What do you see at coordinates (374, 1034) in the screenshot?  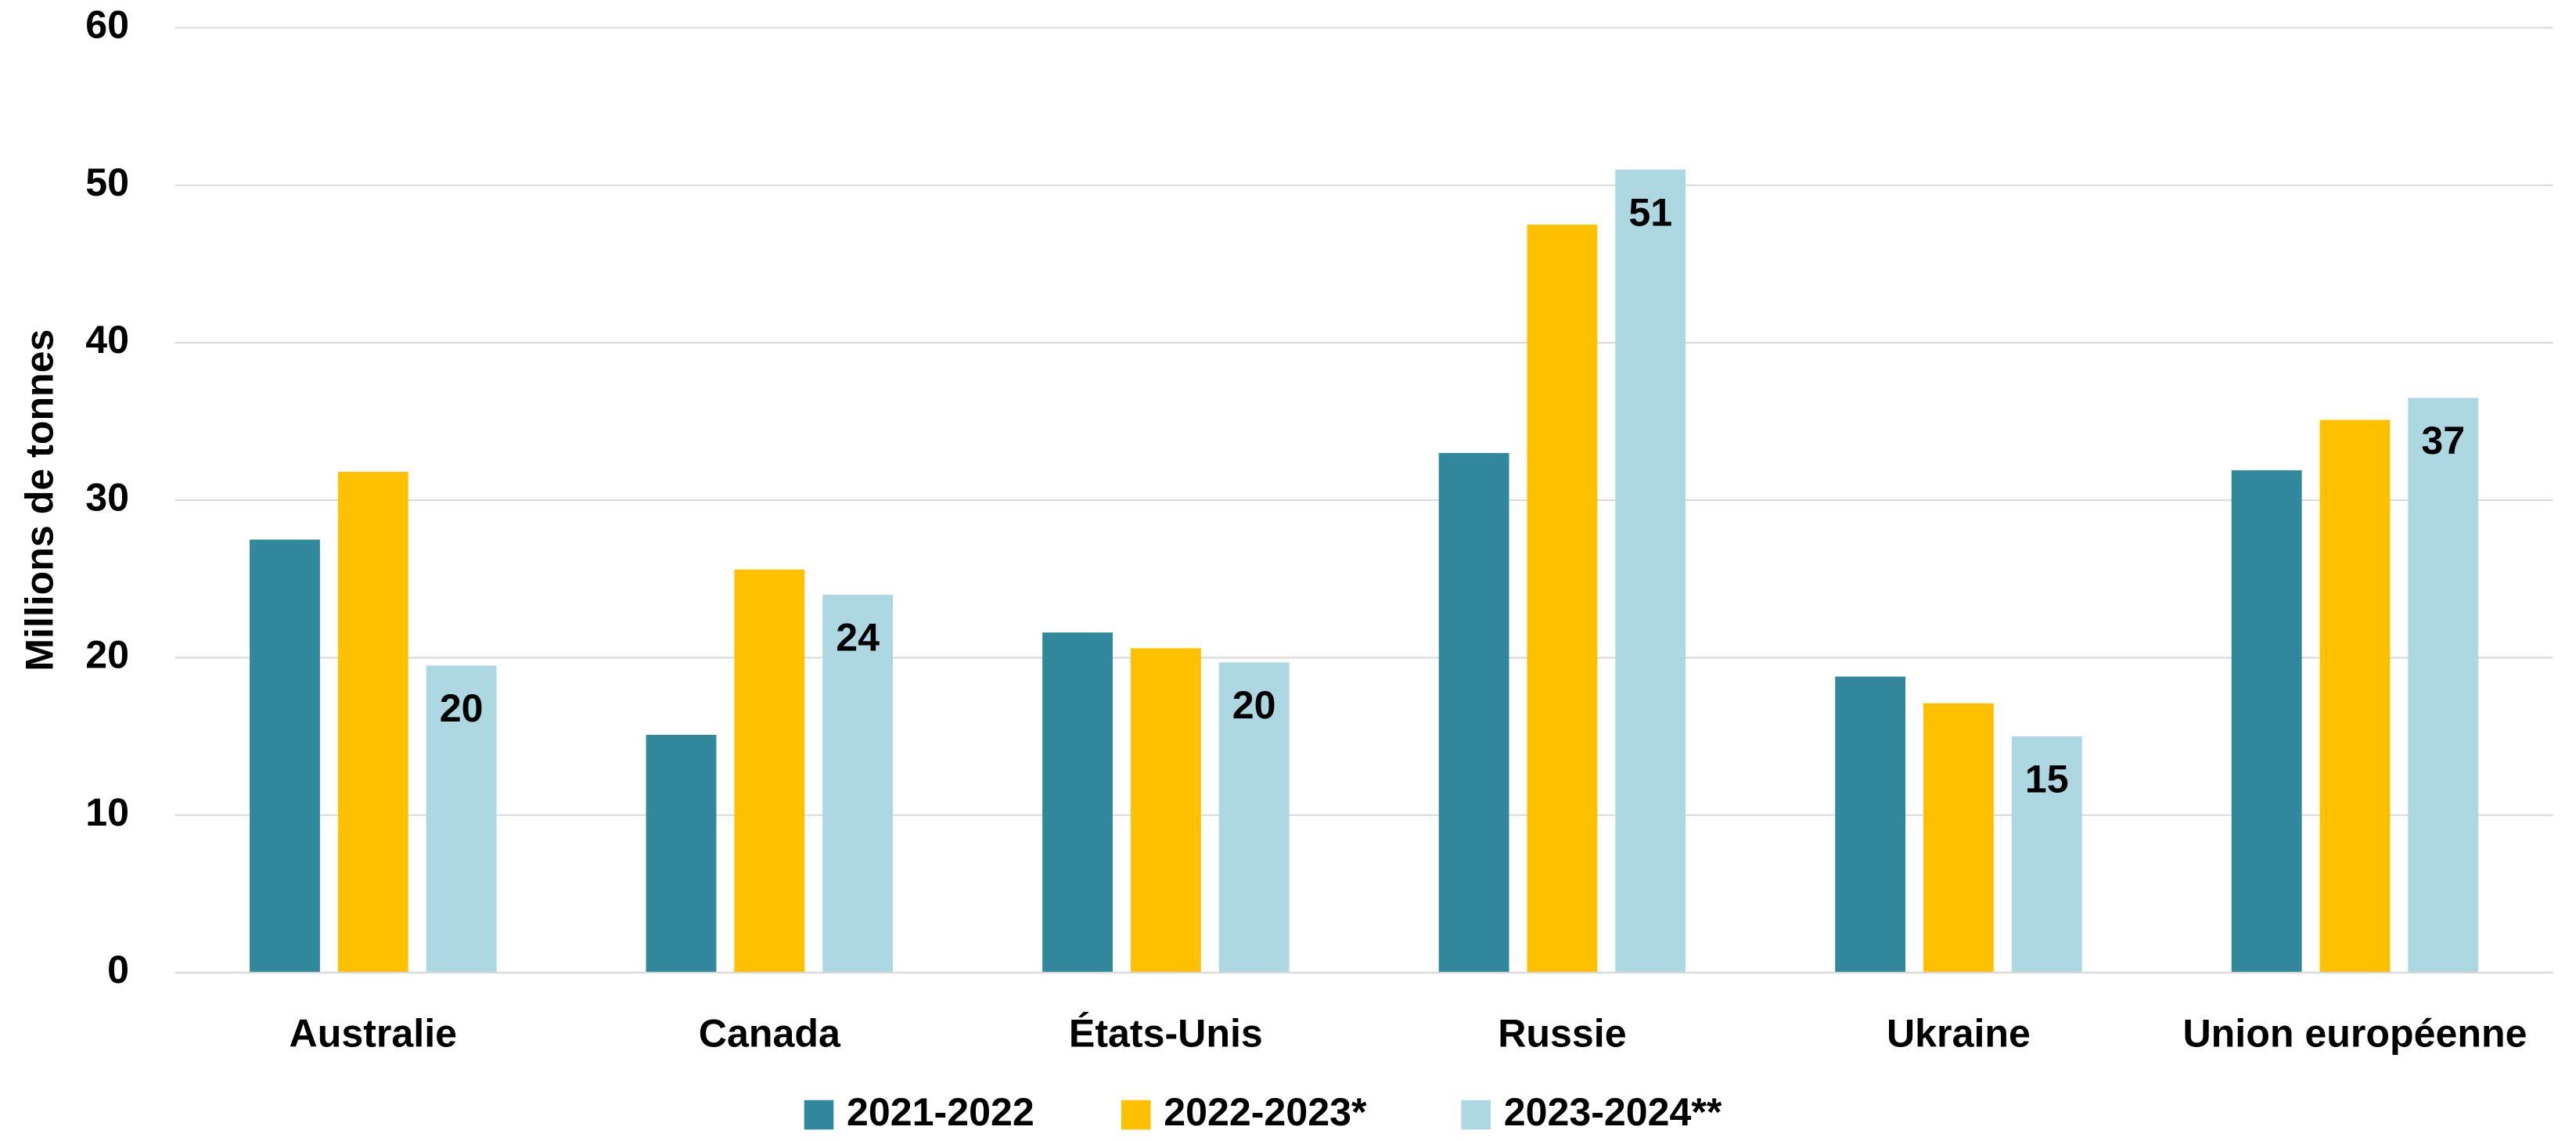 I see `x-tick-label: Australie` at bounding box center [374, 1034].